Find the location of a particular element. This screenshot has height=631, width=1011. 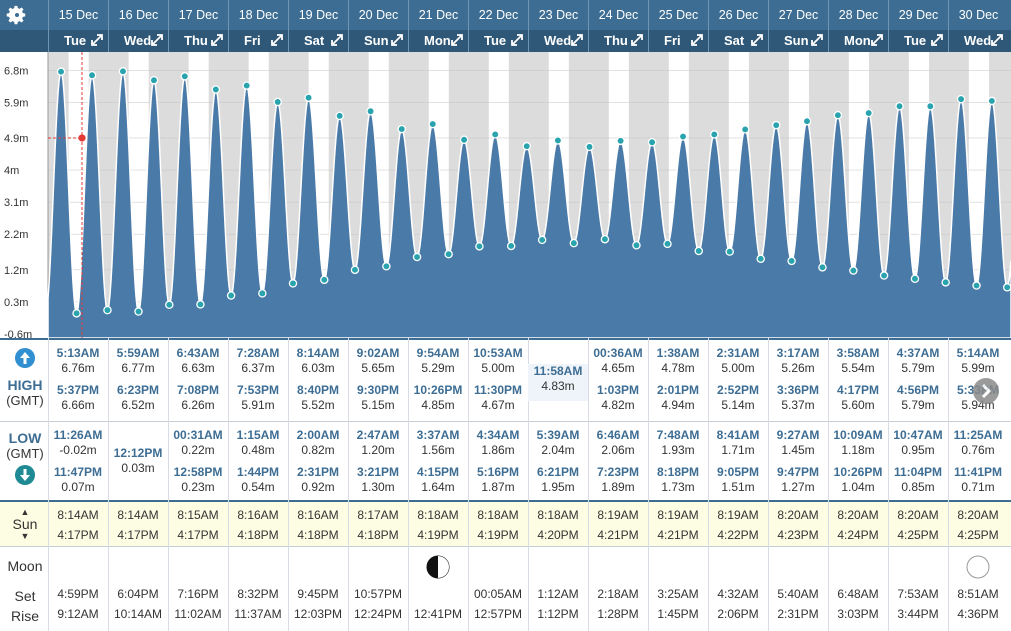

high-tide-cell: 3:58AM 5.54m 4:17PM 5.60m is located at coordinates (858, 379).